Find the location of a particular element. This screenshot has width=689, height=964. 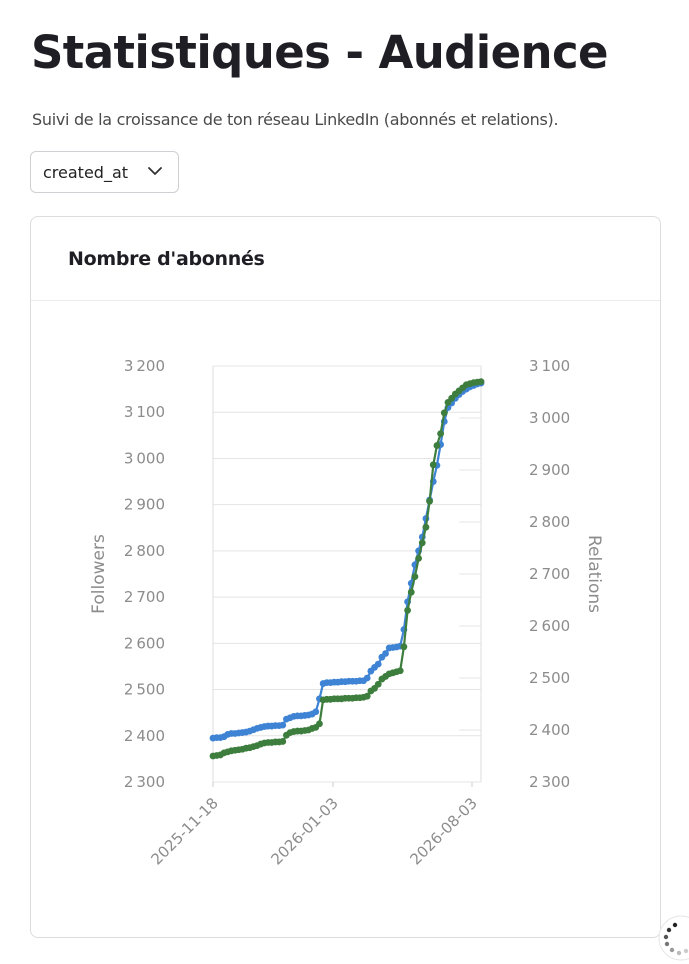

right-tick-label: 3 100 is located at coordinates (549, 366).